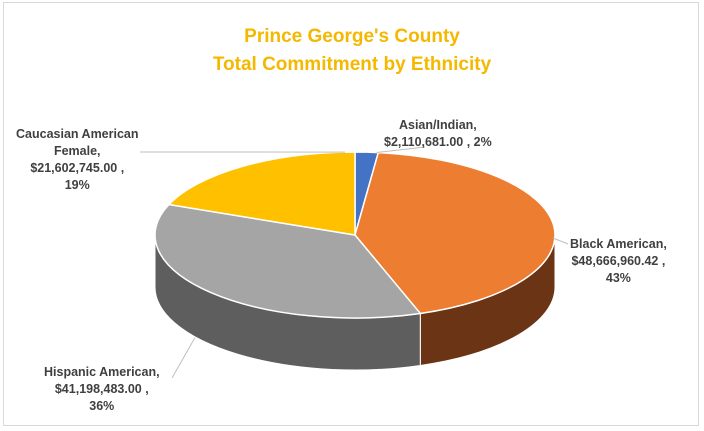  Describe the element at coordinates (77, 134) in the screenshot. I see `label-caucasian-name-1: Caucasian American` at that location.